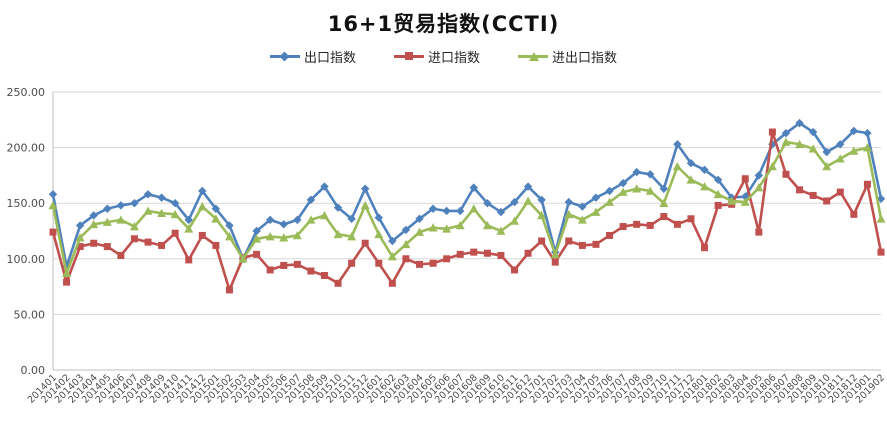  Describe the element at coordinates (284, 56) in the screenshot. I see `export-index-line-marker-icon` at that location.